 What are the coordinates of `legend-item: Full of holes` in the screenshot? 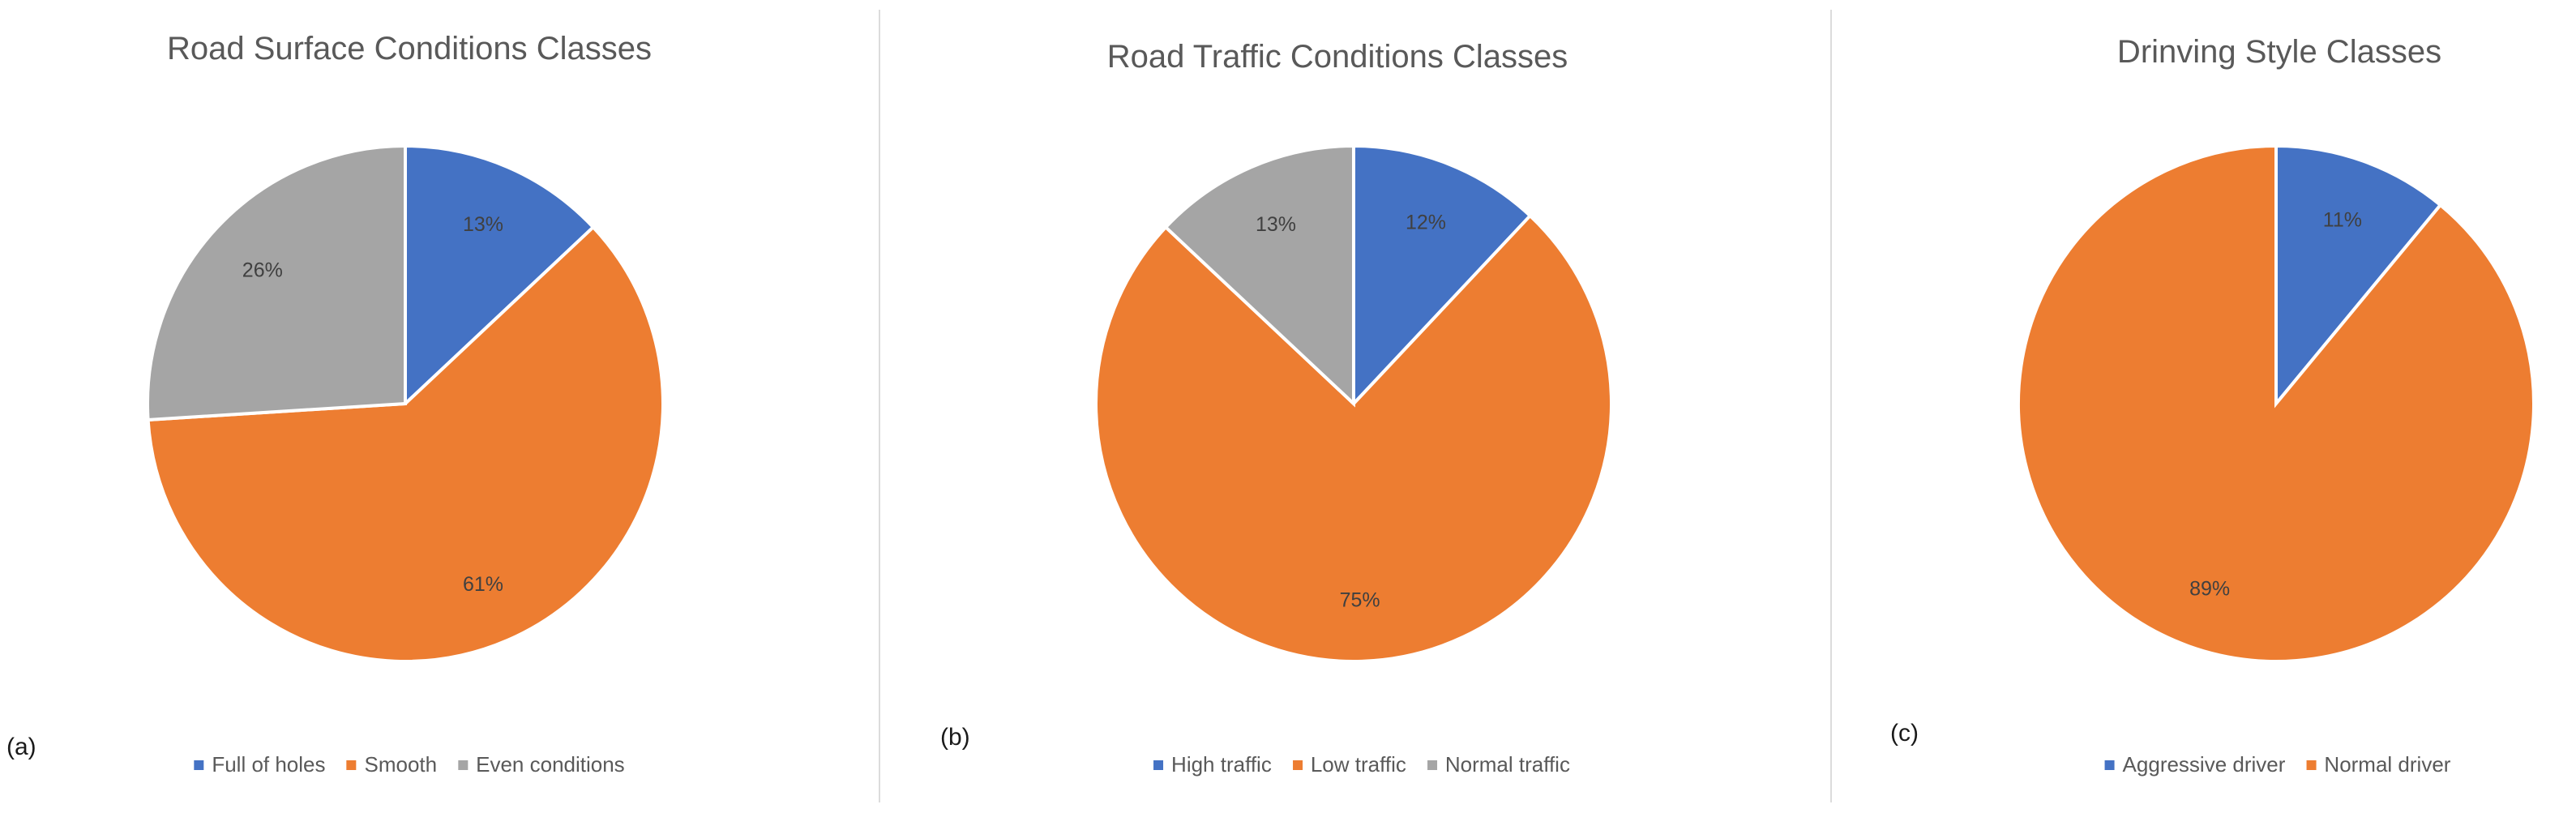 It's located at (260, 764).